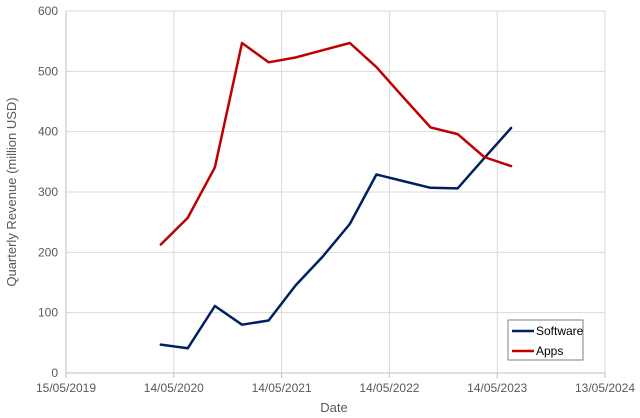 The image size is (640, 418). I want to click on y-tick-label: 300, so click(48, 192).